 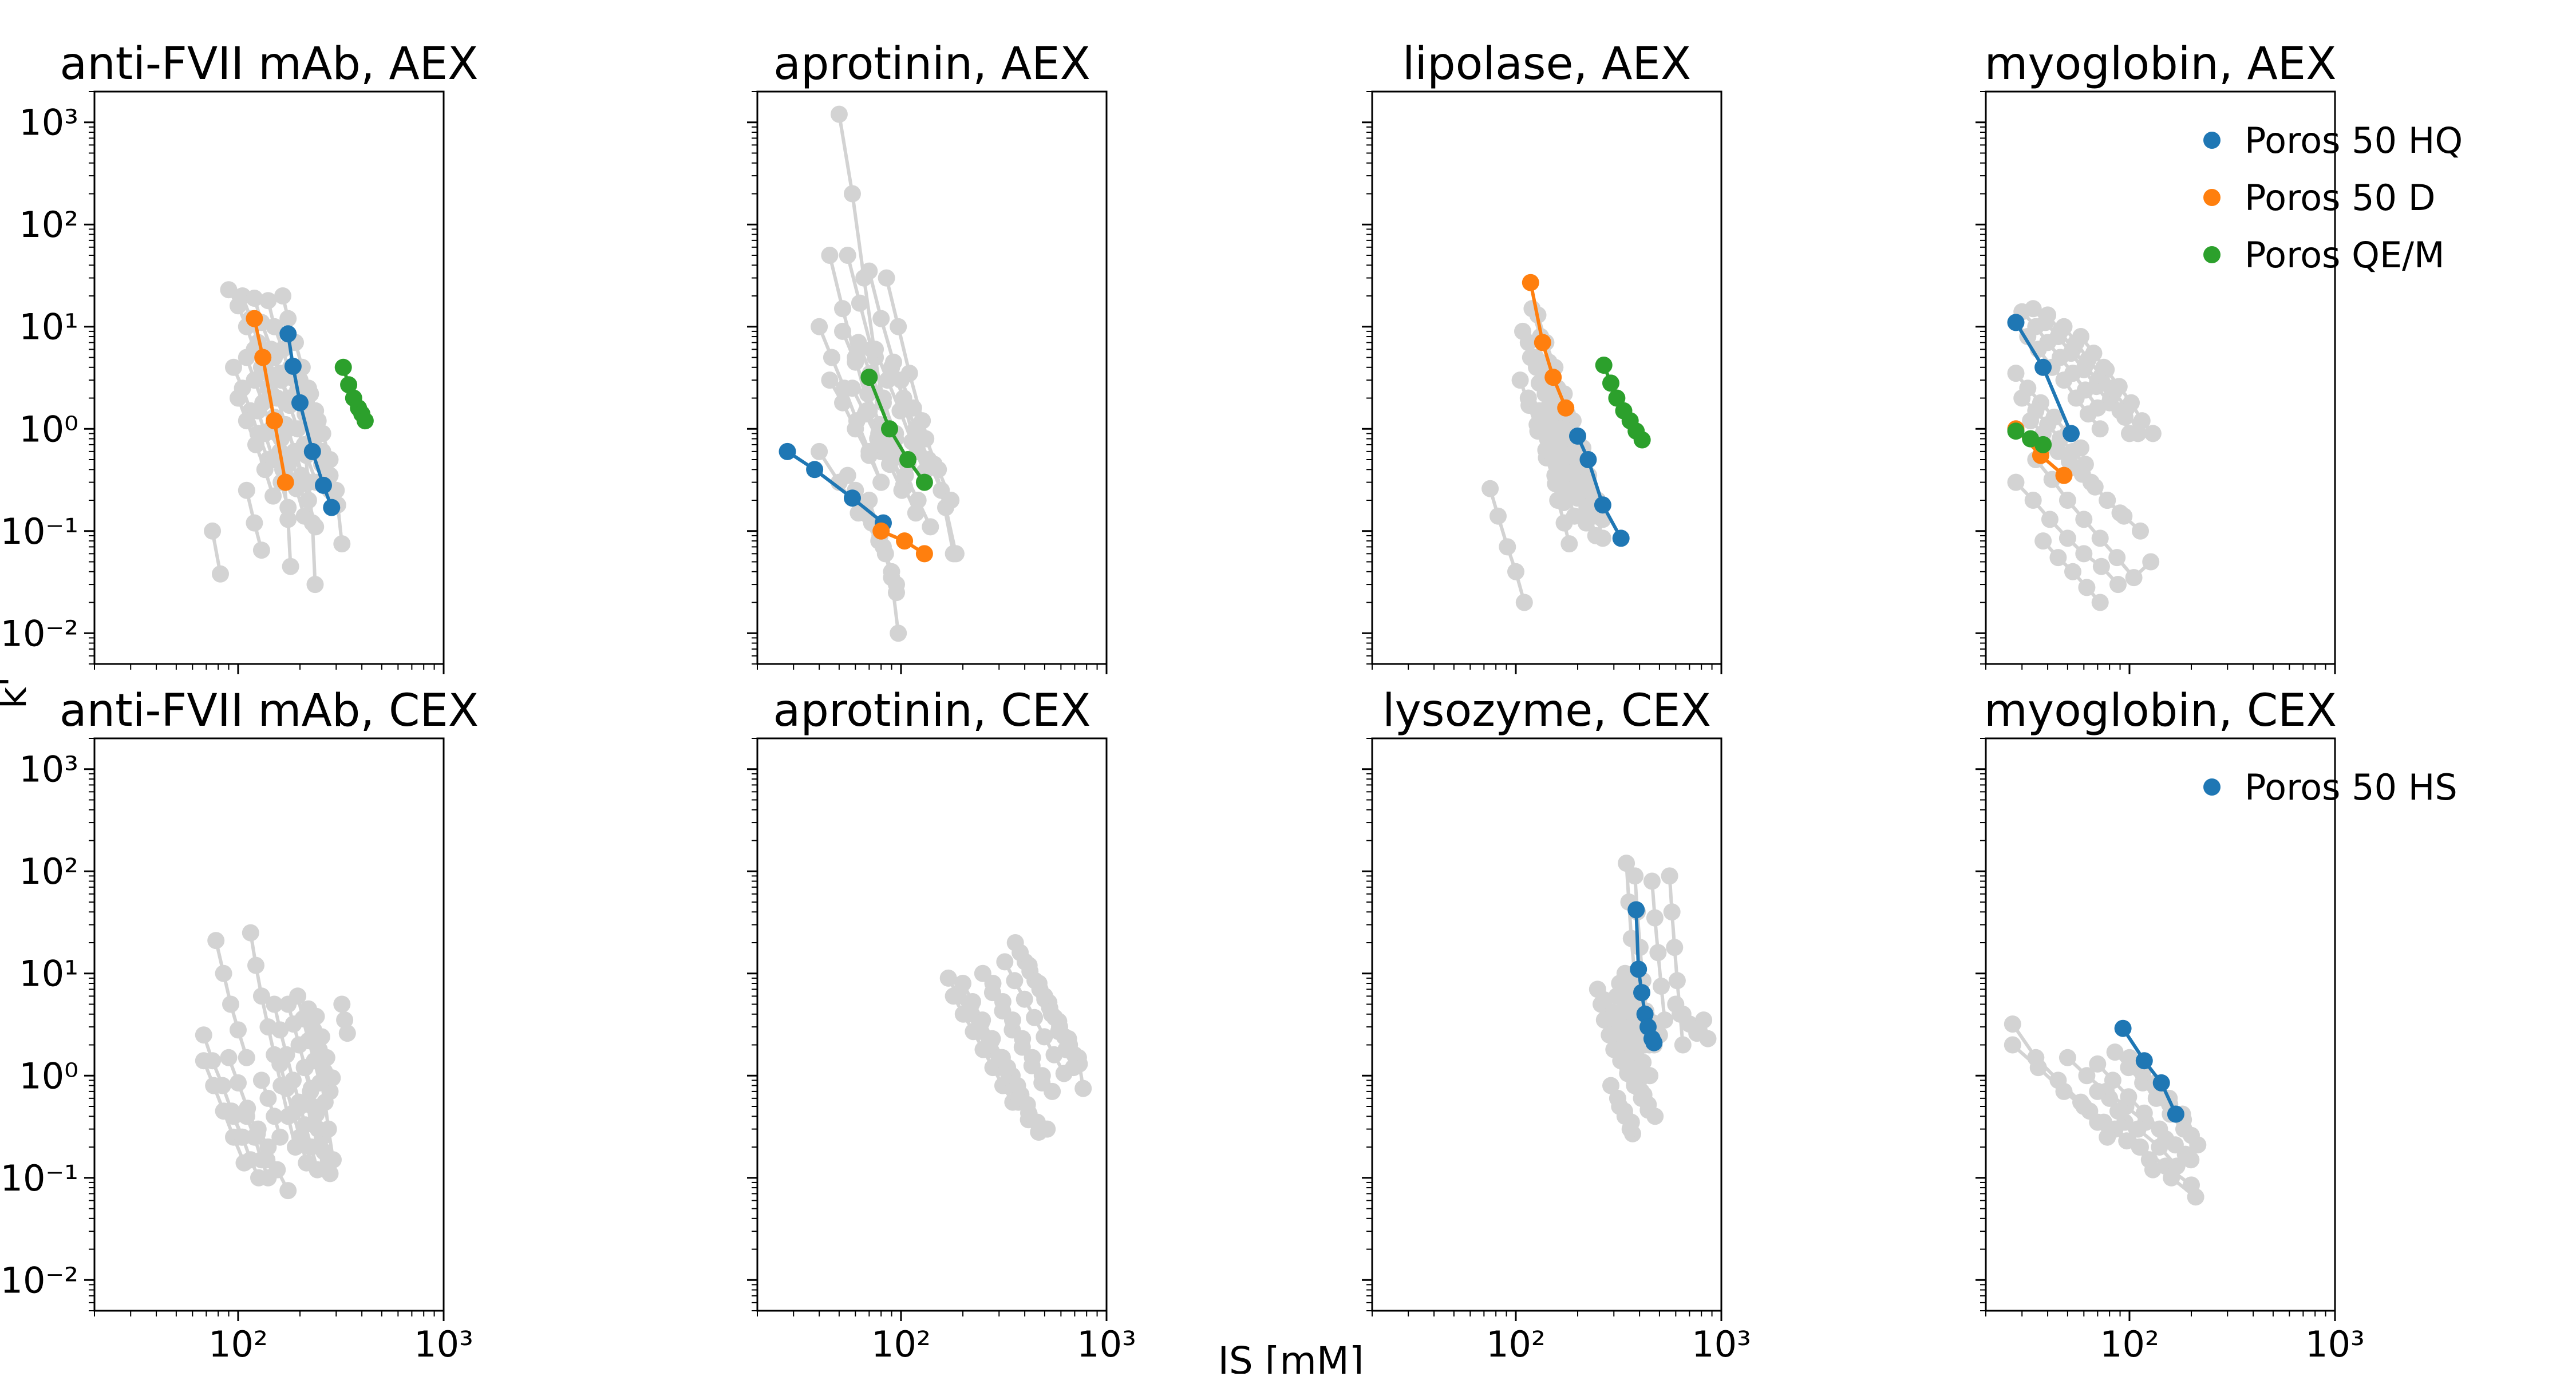 I want to click on y-tick-label: 10², so click(x=48, y=871).